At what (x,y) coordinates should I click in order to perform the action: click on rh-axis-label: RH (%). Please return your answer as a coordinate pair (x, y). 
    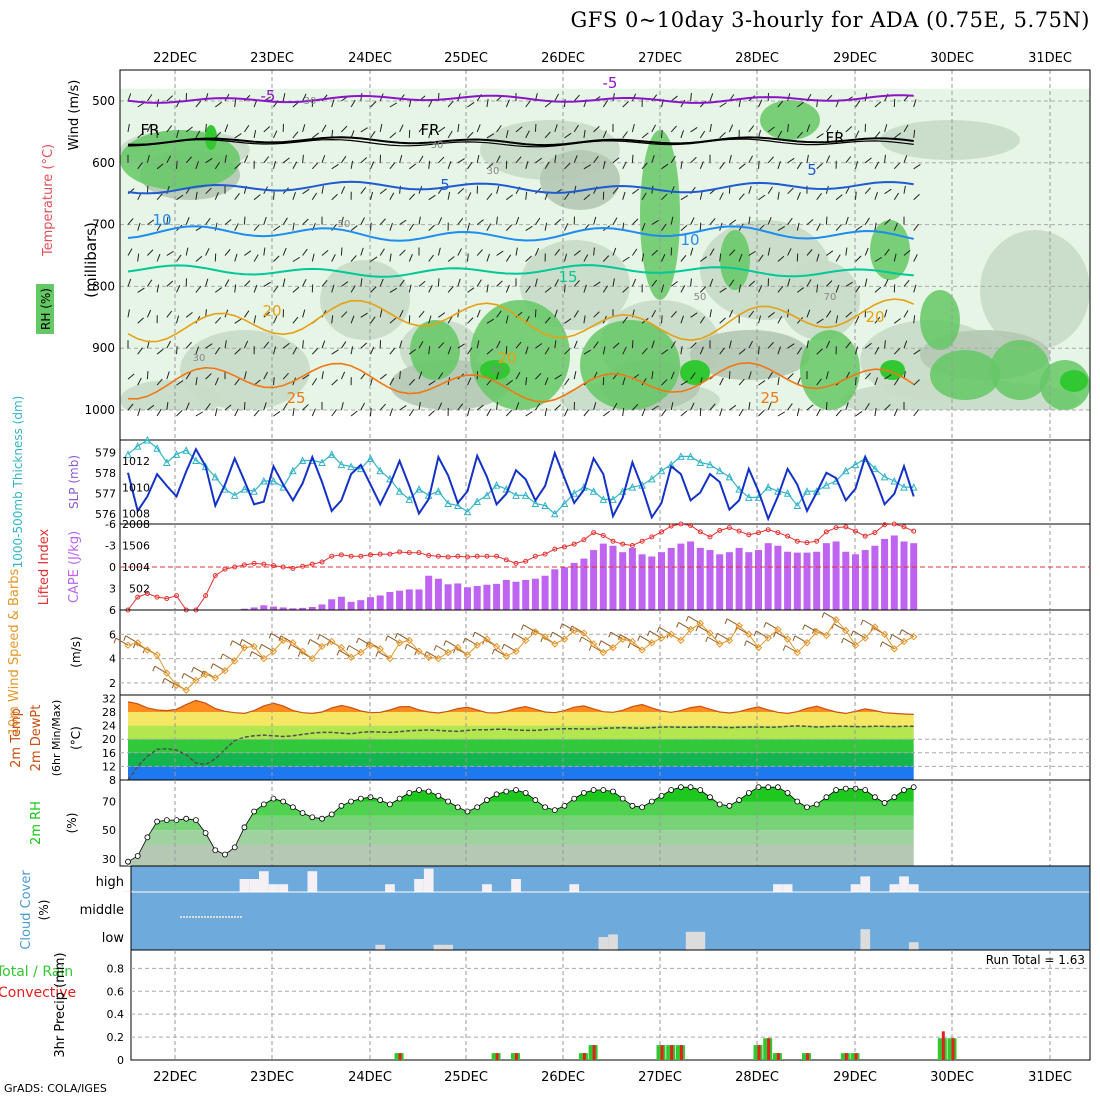
    Looking at the image, I should click on (46, 309).